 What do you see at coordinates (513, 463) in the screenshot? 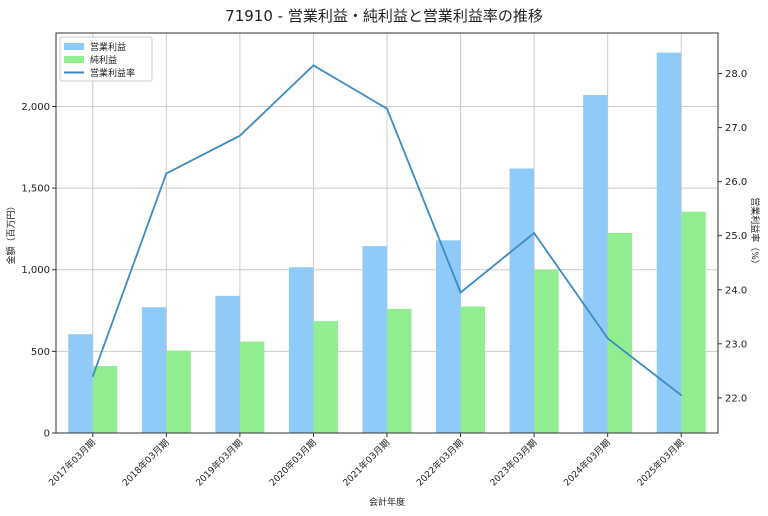
I see `x-tick-label: 2023年03月期` at bounding box center [513, 463].